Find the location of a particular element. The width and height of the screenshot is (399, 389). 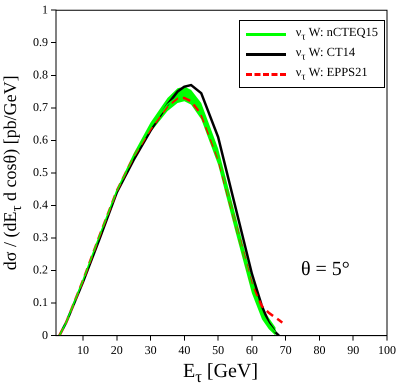

x-tick-label: 10 is located at coordinates (83, 349).